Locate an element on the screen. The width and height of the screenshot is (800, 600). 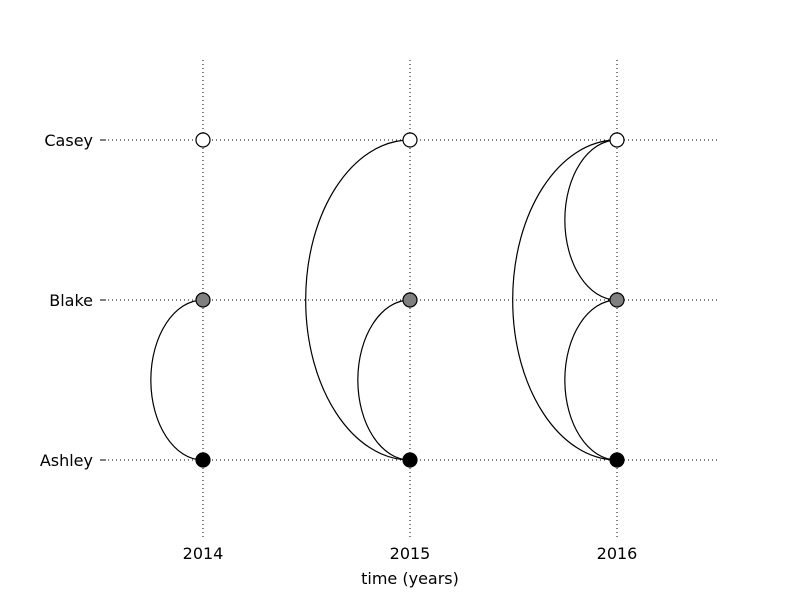
link-2014-ashley-blake is located at coordinates (177, 380).